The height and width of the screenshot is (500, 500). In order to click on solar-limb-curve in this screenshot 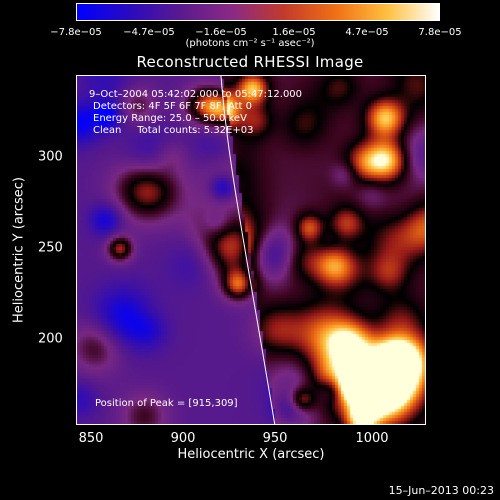, I will do `click(248, 250)`.